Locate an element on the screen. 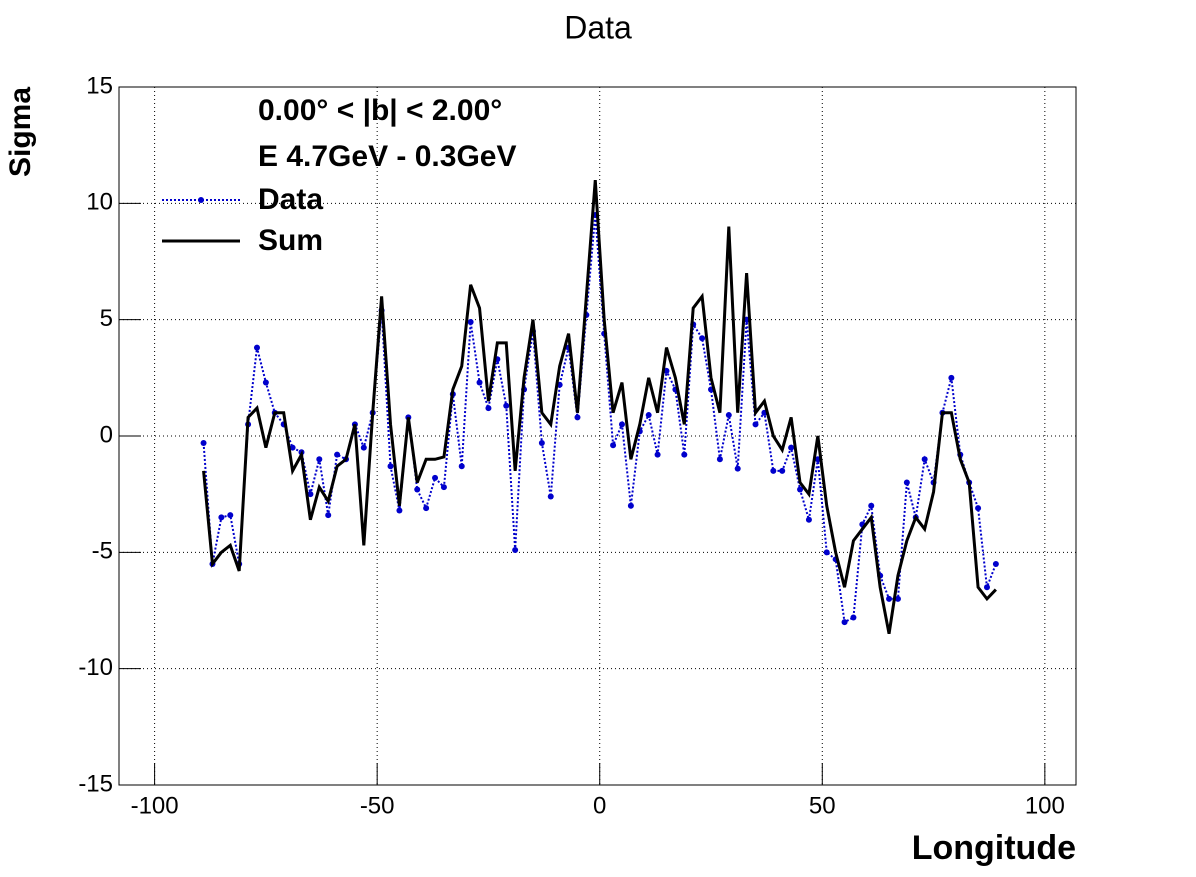 The image size is (1196, 877). x-tick-label: 50 is located at coordinates (822, 805).